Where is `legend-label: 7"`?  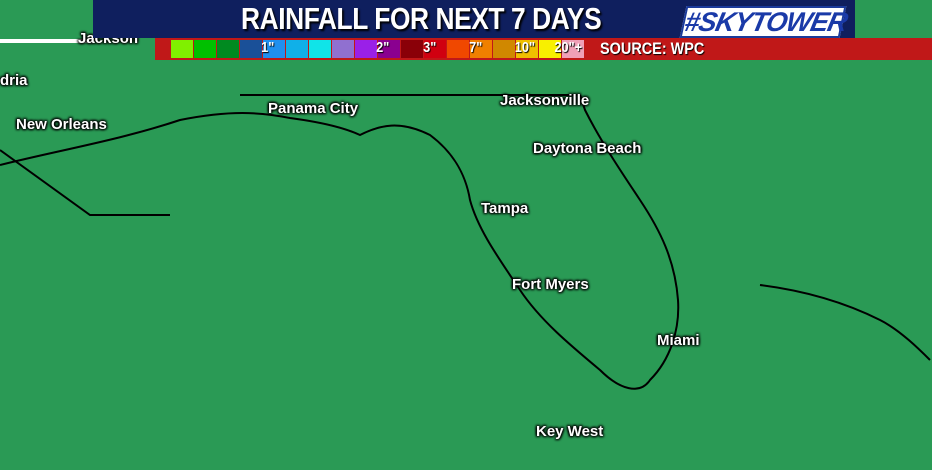 legend-label: 7" is located at coordinates (476, 47).